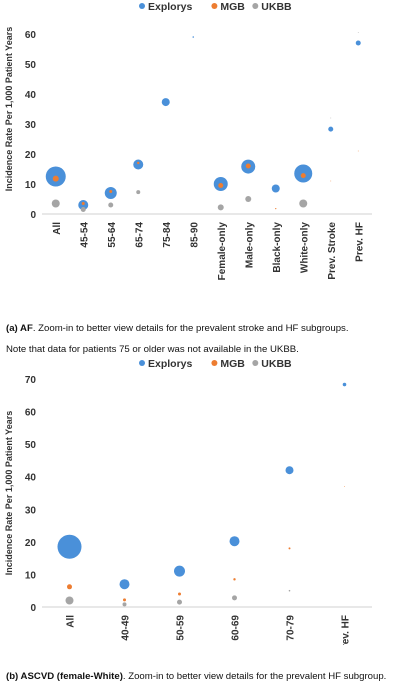  Describe the element at coordinates (222, 251) in the screenshot. I see `af-x-tick-6: Female-only` at that location.